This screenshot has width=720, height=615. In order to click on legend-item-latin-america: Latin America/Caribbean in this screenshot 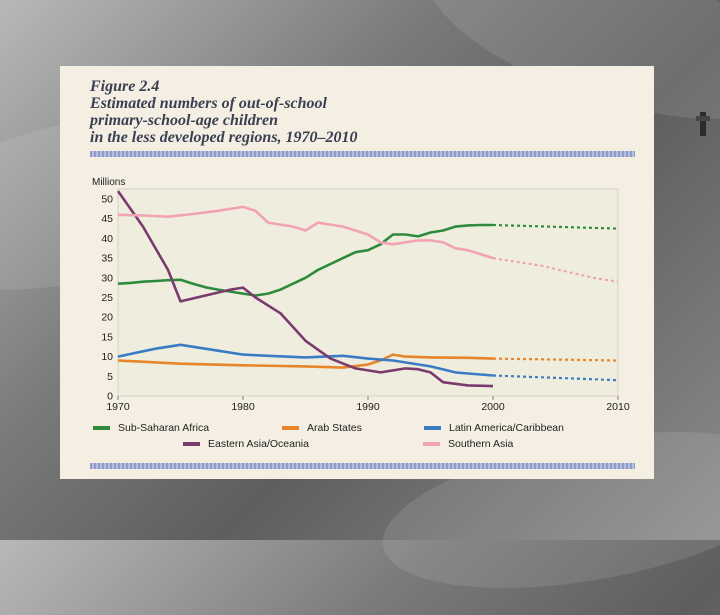, I will do `click(494, 428)`.